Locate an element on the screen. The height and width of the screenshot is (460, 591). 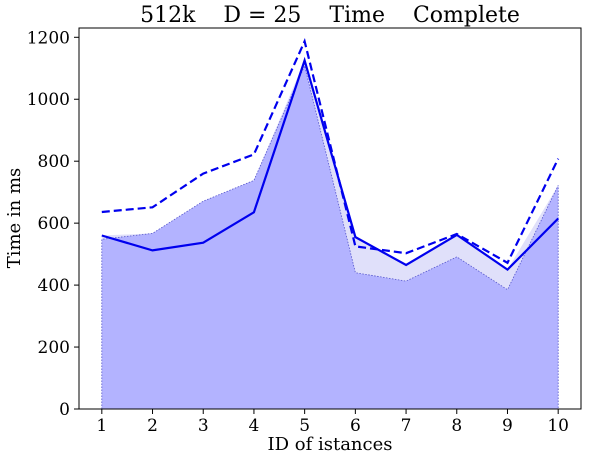
x-tick-label: 4 is located at coordinates (254, 426).